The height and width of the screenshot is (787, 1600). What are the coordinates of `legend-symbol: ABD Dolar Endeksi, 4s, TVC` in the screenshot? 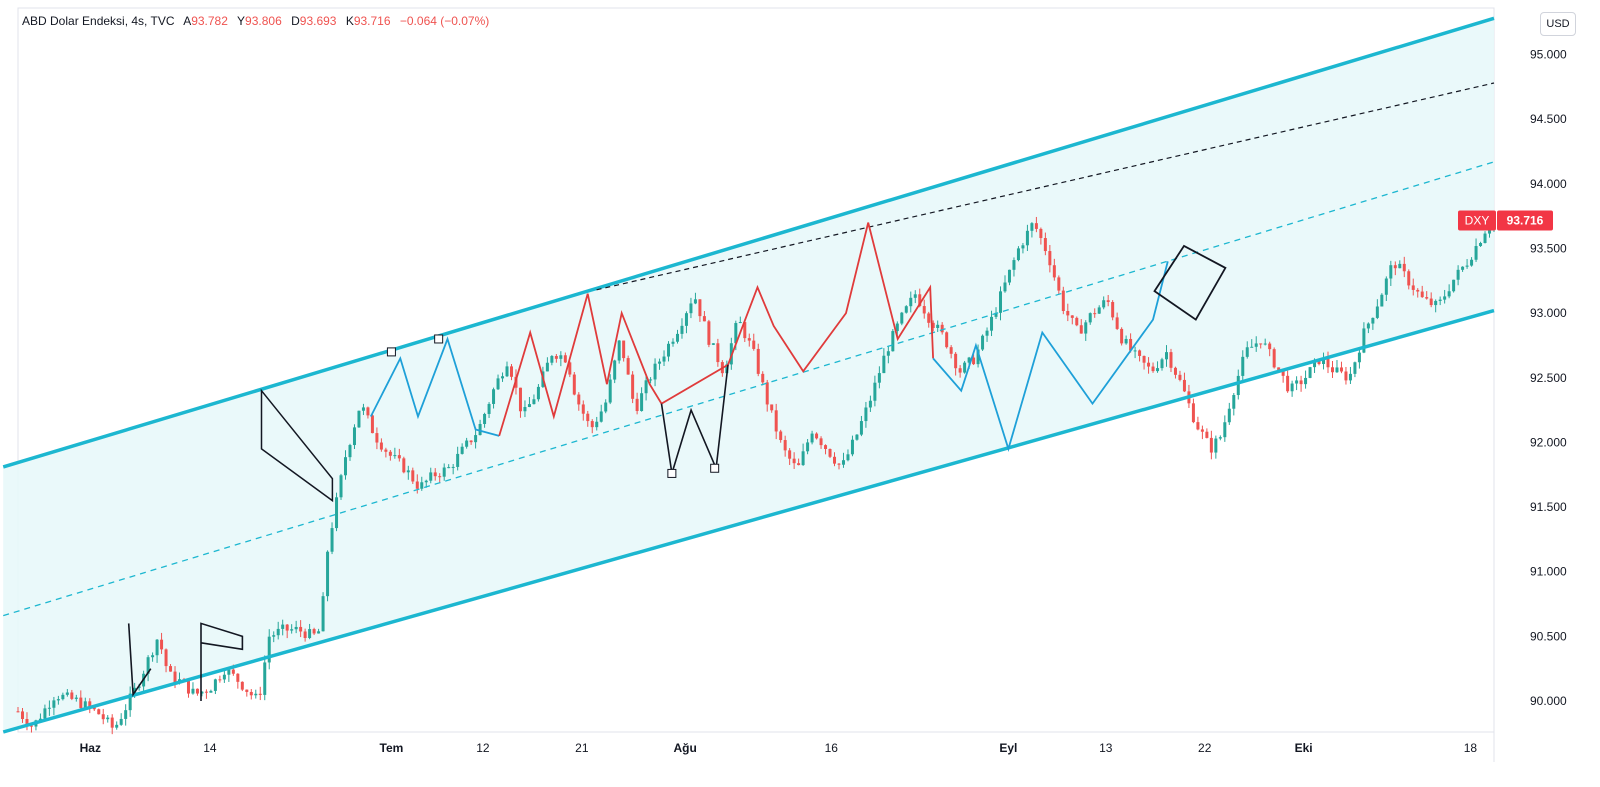 It's located at (98, 21).